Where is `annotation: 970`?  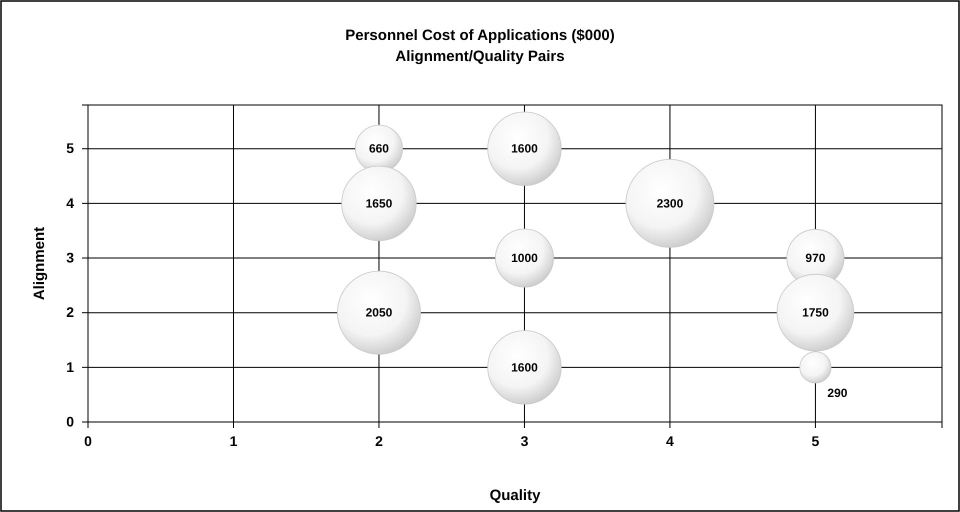
annotation: 970 is located at coordinates (815, 258).